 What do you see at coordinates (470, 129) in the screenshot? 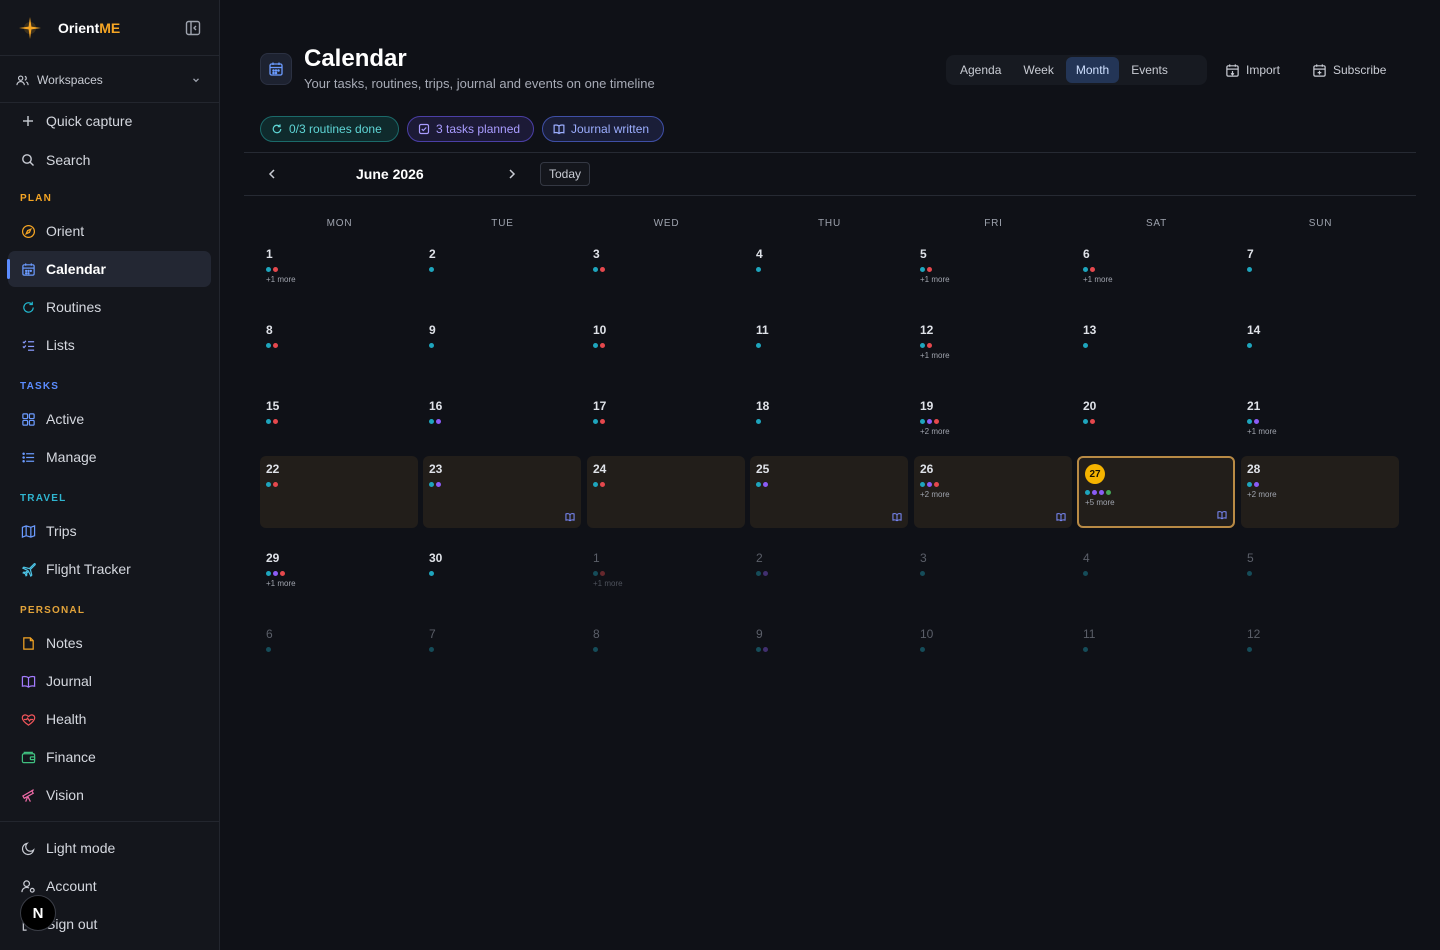
I see `tasks-chip: 3 tasks planned` at bounding box center [470, 129].